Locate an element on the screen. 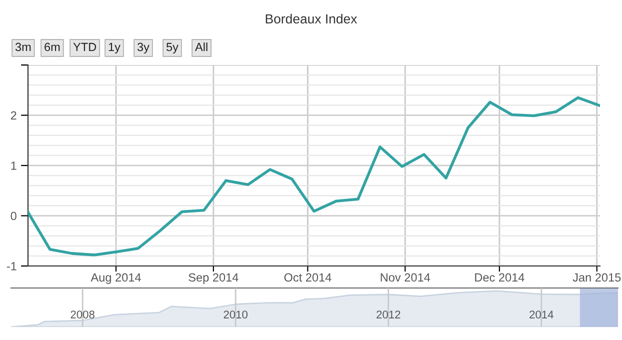  text: 3m is located at coordinates (23, 47).